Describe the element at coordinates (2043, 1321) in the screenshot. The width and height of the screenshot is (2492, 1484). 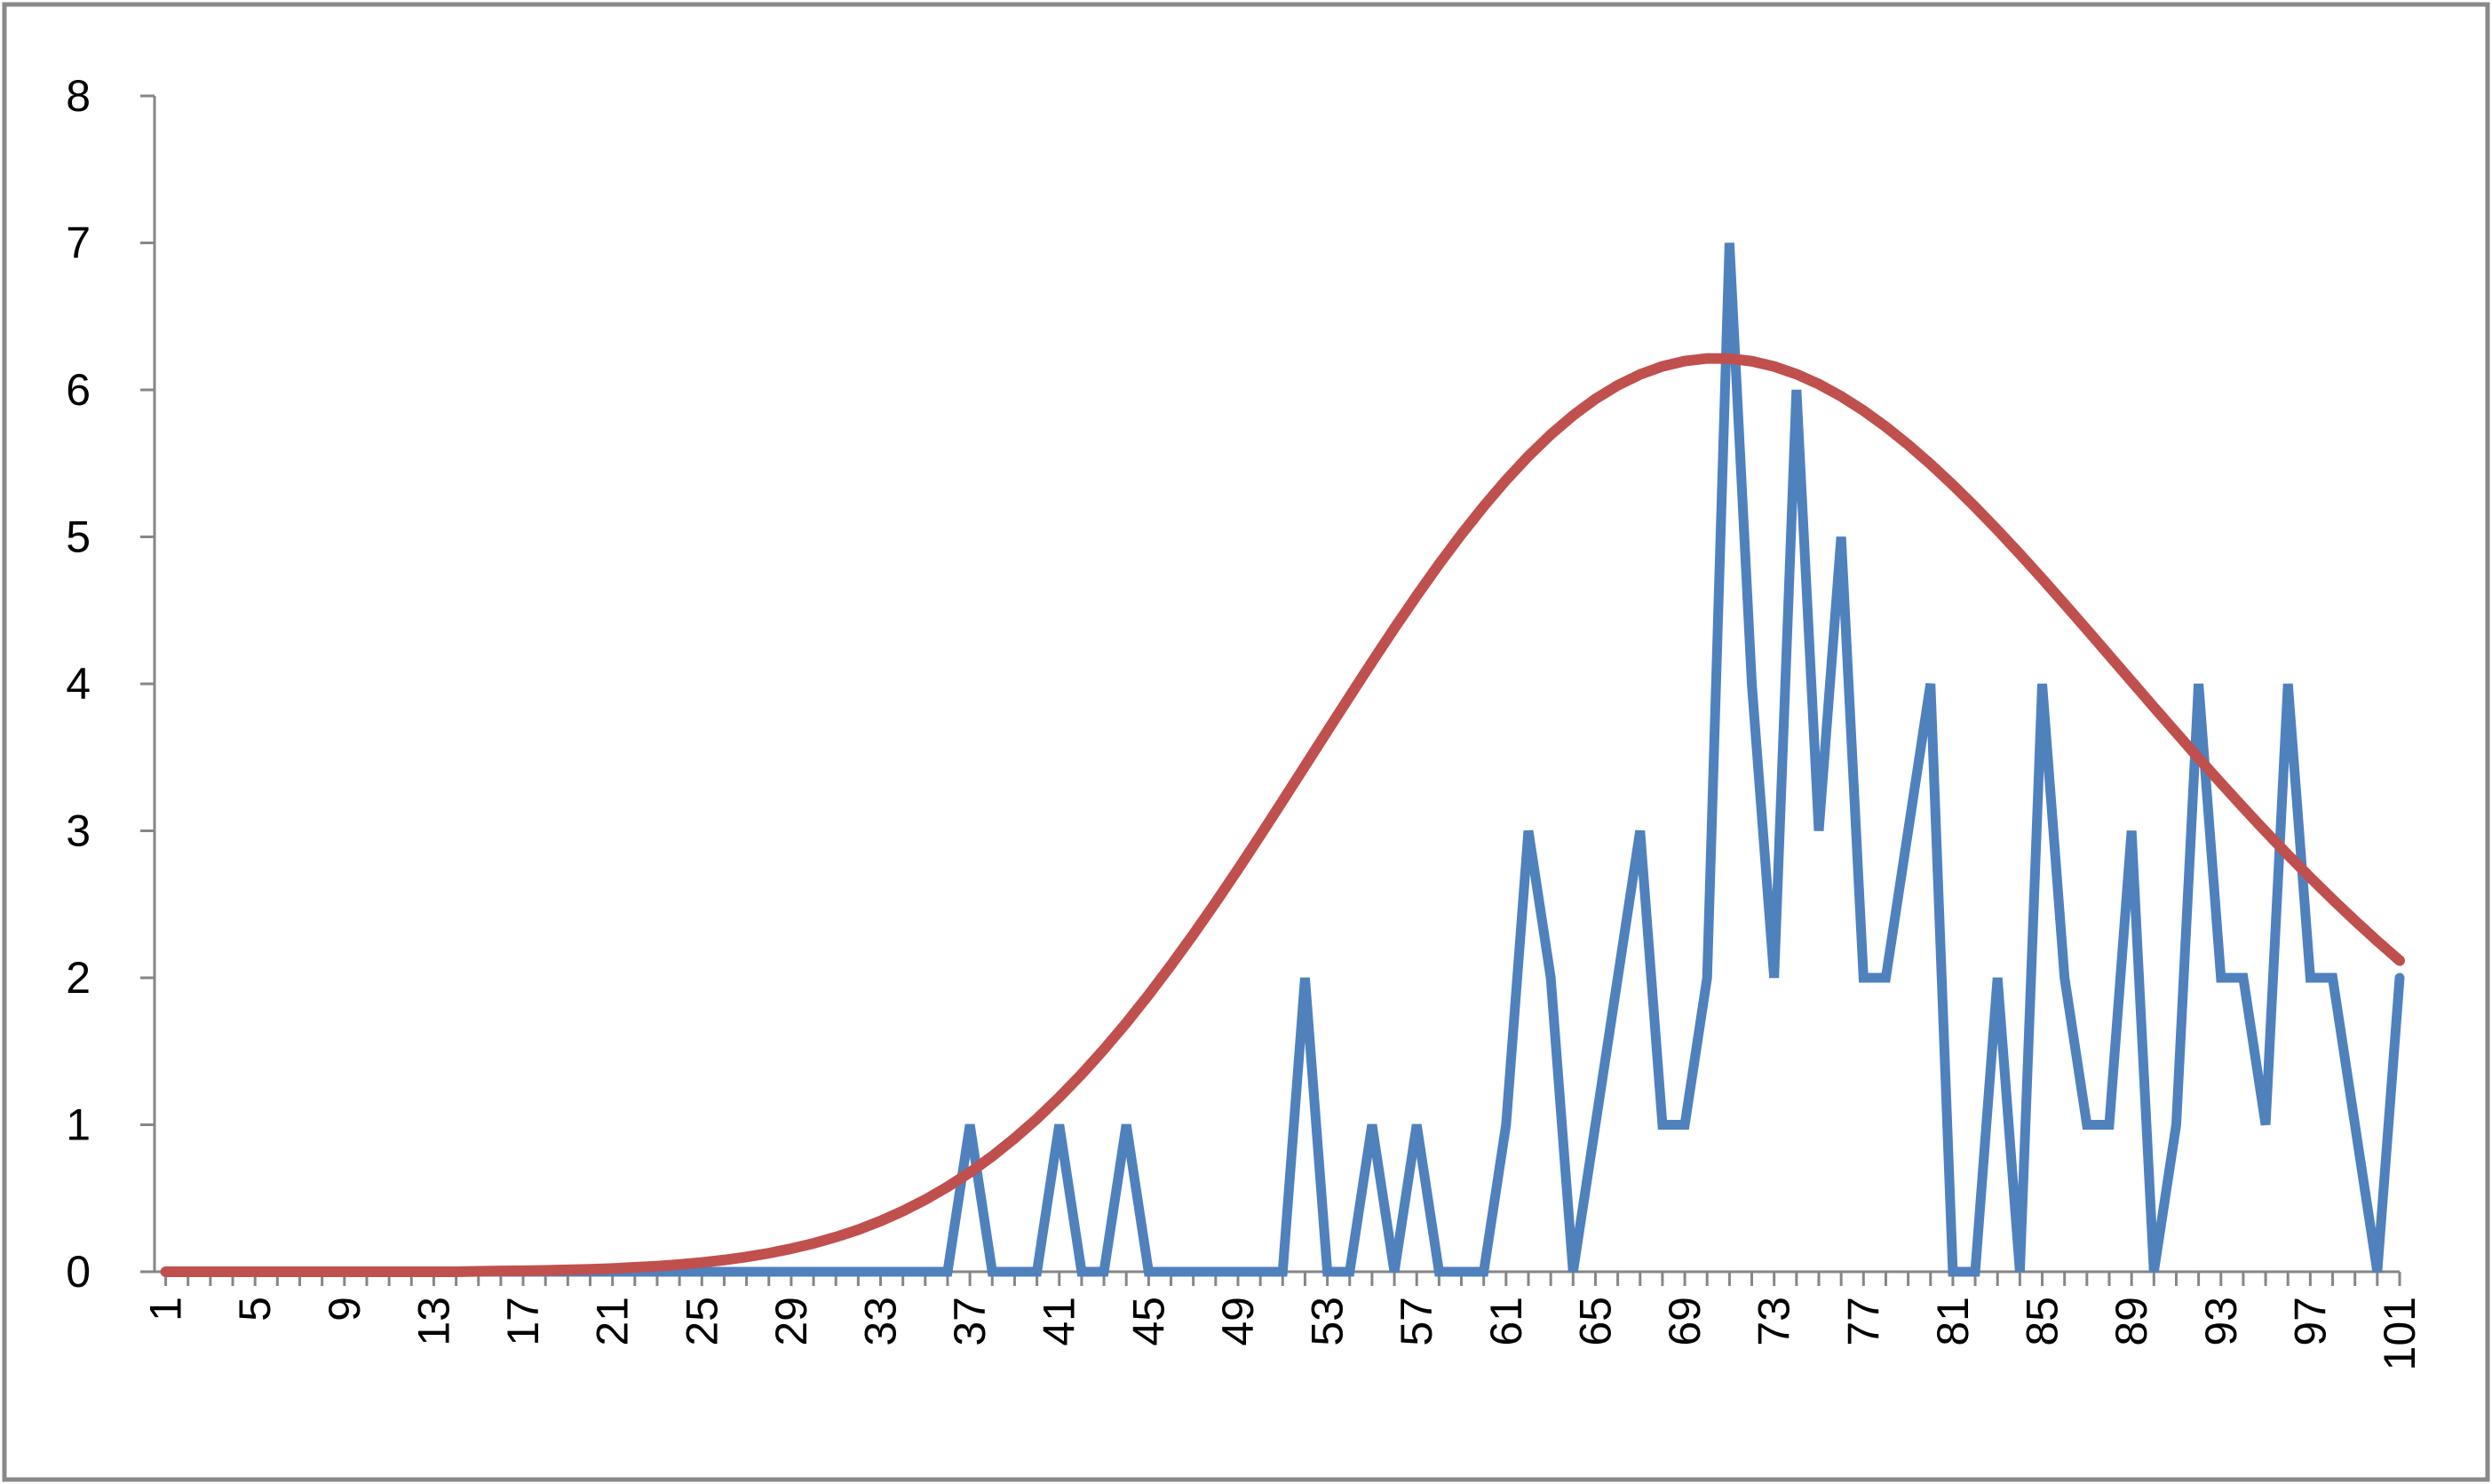
I see `x-tick-label: 85` at that location.